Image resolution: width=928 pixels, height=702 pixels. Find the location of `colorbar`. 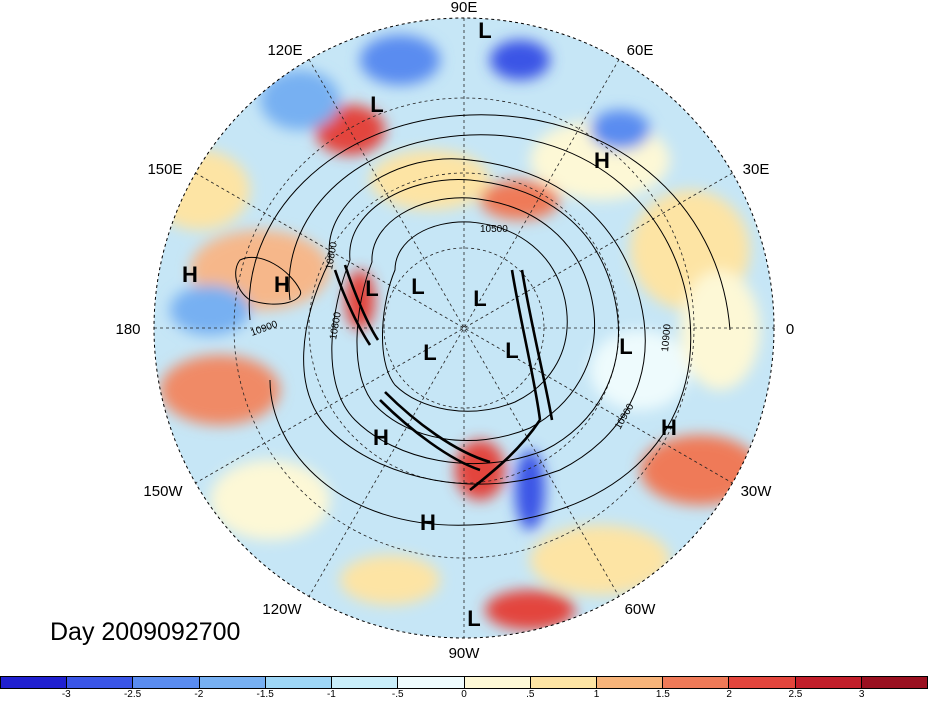

colorbar is located at coordinates (464, 682).